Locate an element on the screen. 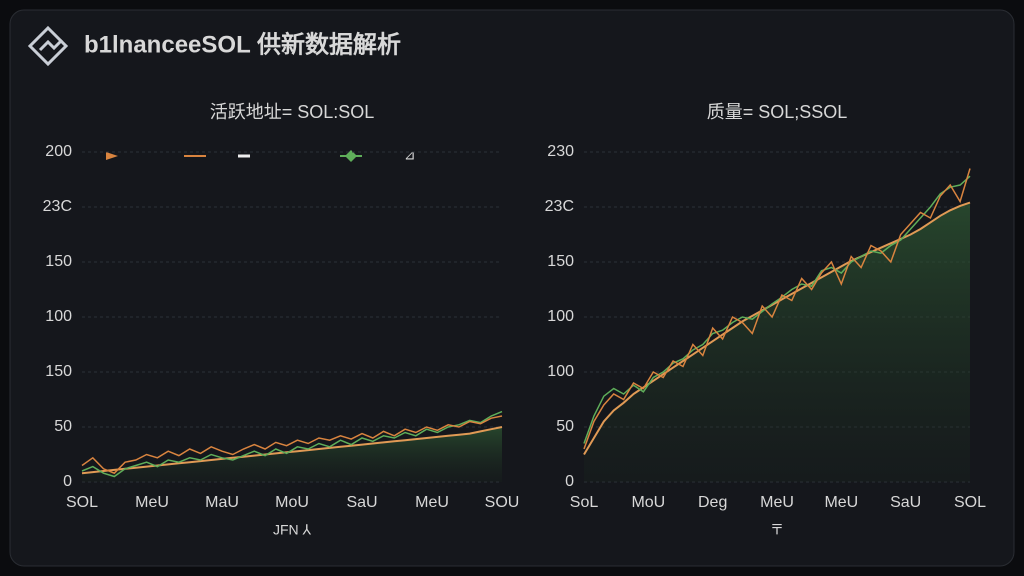 This screenshot has width=1024, height=576. x-axis-label: JFN ⅄ is located at coordinates (292, 530).